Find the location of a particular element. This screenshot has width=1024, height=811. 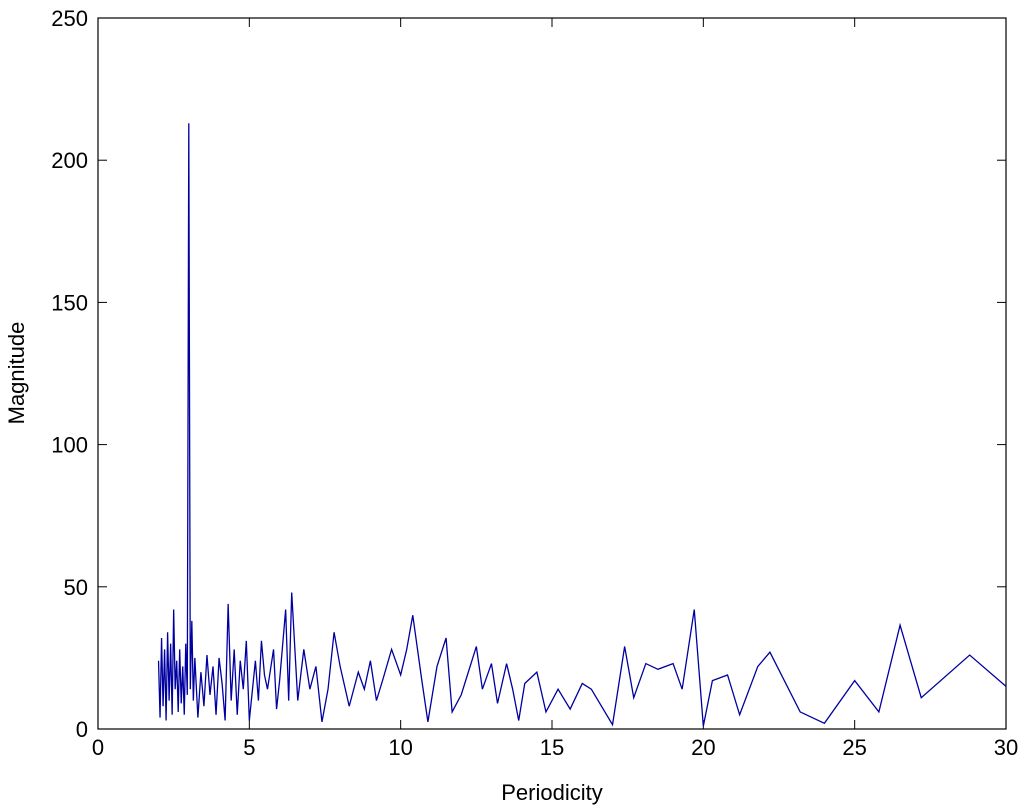

x-axis-label: Periodicity is located at coordinates (551, 792).